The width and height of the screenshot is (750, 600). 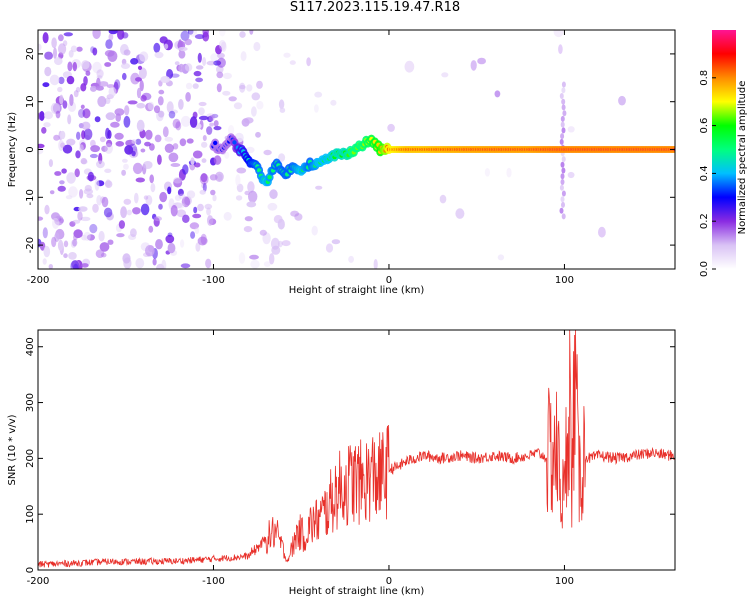 What do you see at coordinates (704, 173) in the screenshot?
I see `colorbar-tick-label: 0.4` at bounding box center [704, 173].